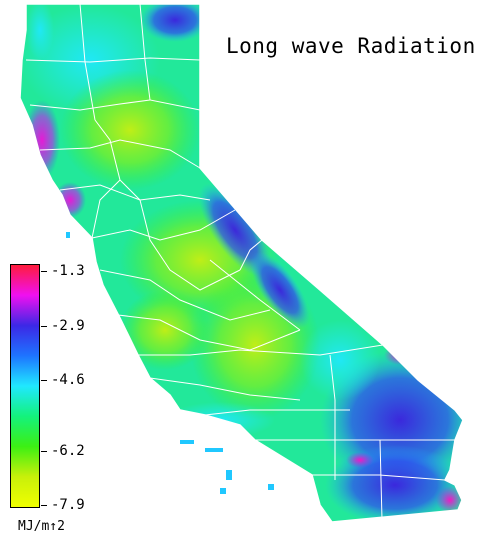 This screenshot has width=500, height=550. Describe the element at coordinates (68, 271) in the screenshot. I see `legend-tick-label: -1.3` at that location.